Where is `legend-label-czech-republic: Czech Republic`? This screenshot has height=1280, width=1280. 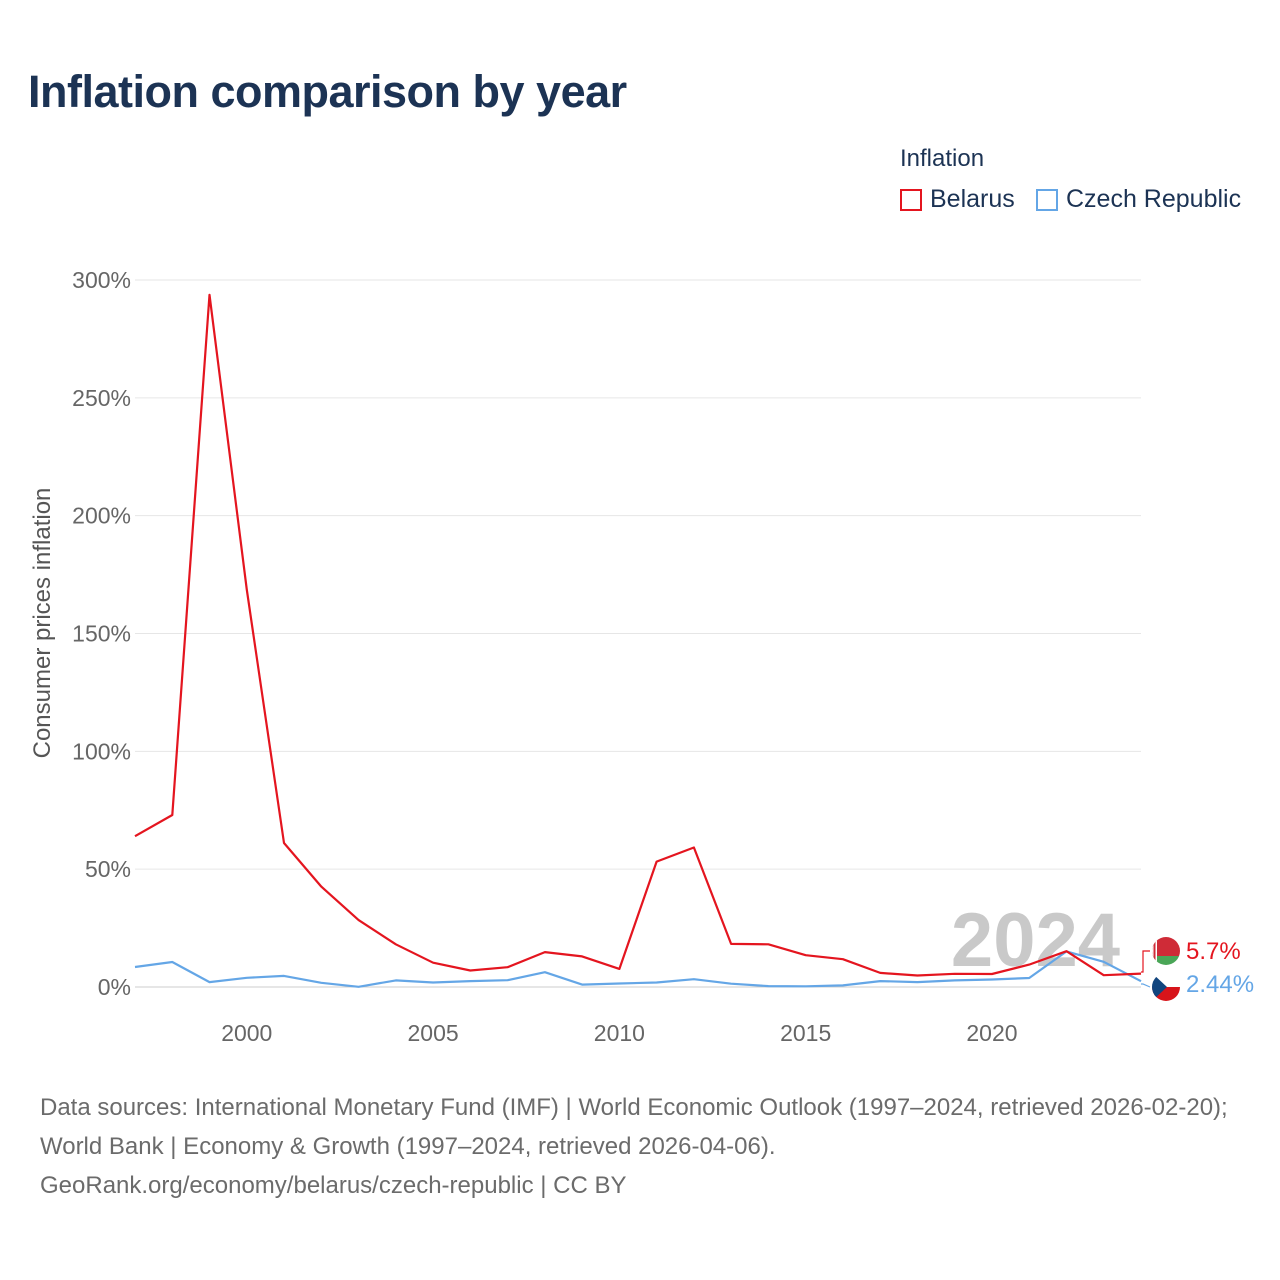
legend-label-czech-republic: Czech Republic is located at coordinates (1154, 199).